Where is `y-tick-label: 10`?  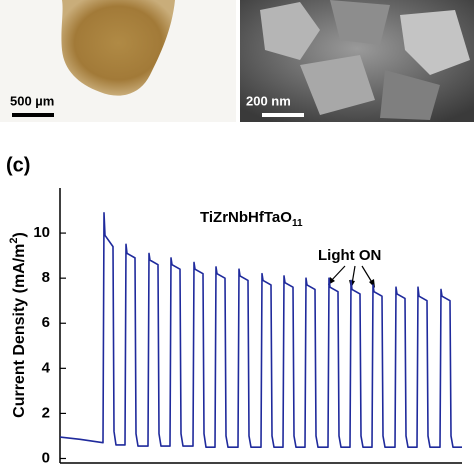 y-tick-label: 10 is located at coordinates (41, 232).